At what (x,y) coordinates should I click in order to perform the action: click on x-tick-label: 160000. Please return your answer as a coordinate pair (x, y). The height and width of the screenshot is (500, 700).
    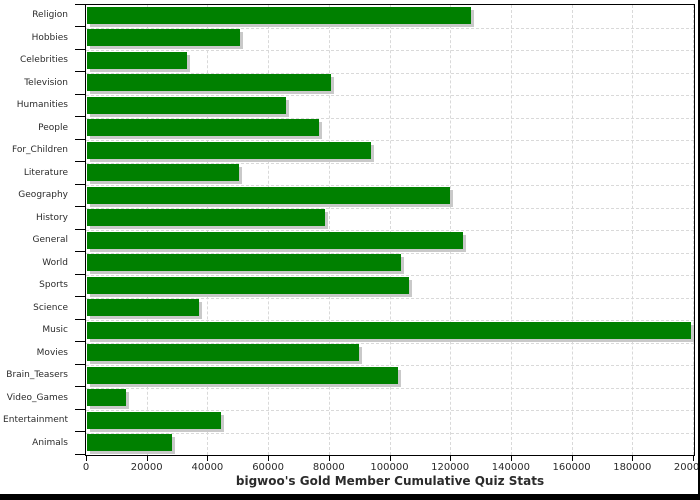
    Looking at the image, I should click on (571, 467).